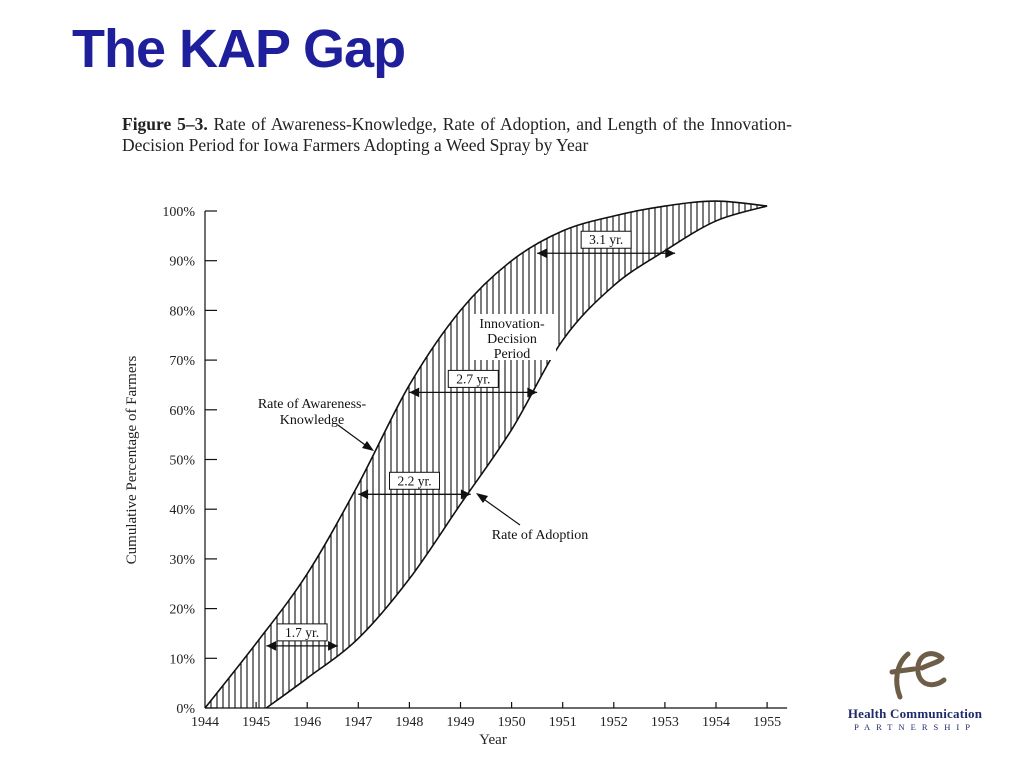  I want to click on y-tick-label: 60%, so click(182, 411).